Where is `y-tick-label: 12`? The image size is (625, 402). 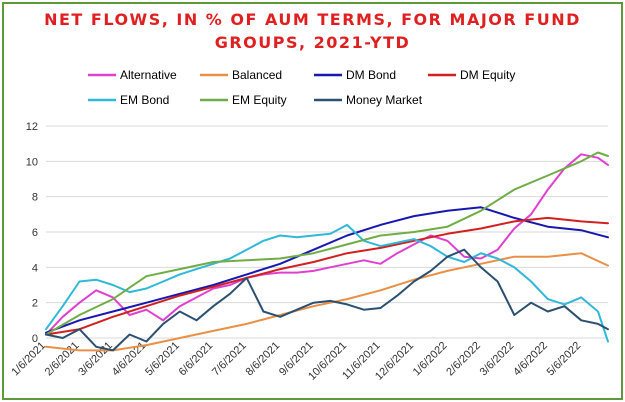
y-tick-label: 12 is located at coordinates (32, 127).